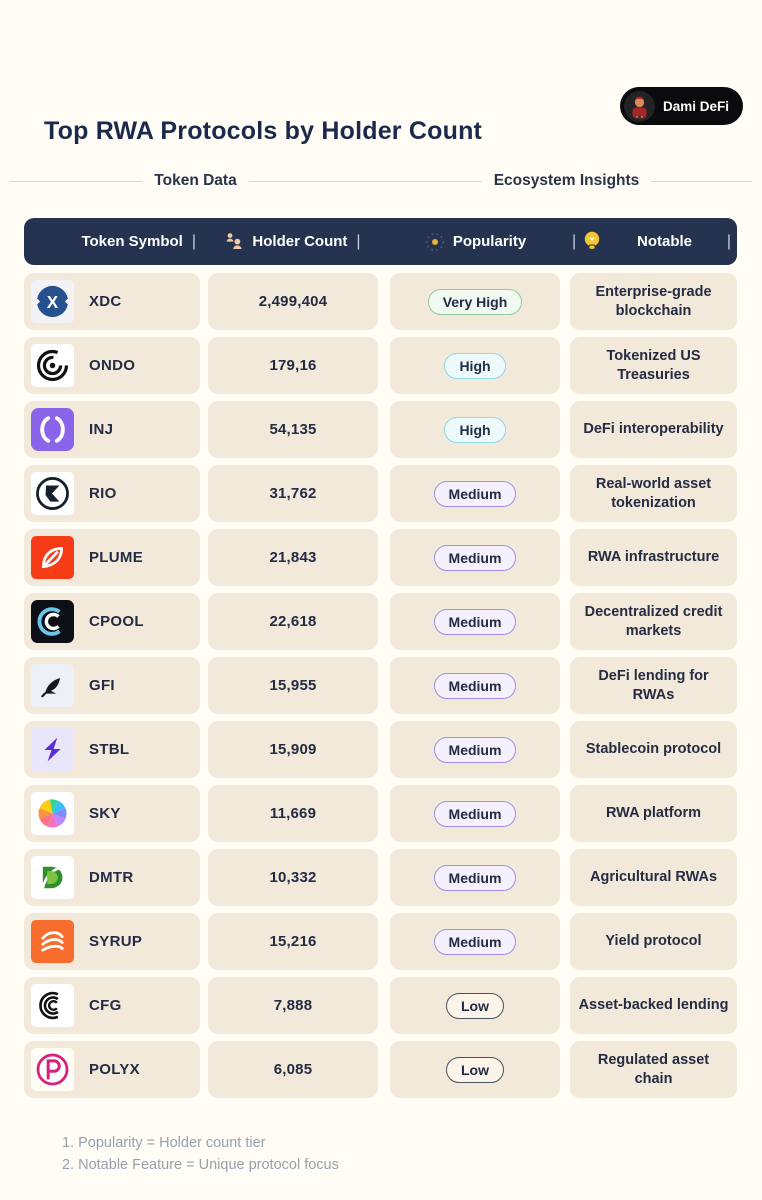 The width and height of the screenshot is (762, 1200). What do you see at coordinates (105, 301) in the screenshot?
I see `token-symbol: XDC` at bounding box center [105, 301].